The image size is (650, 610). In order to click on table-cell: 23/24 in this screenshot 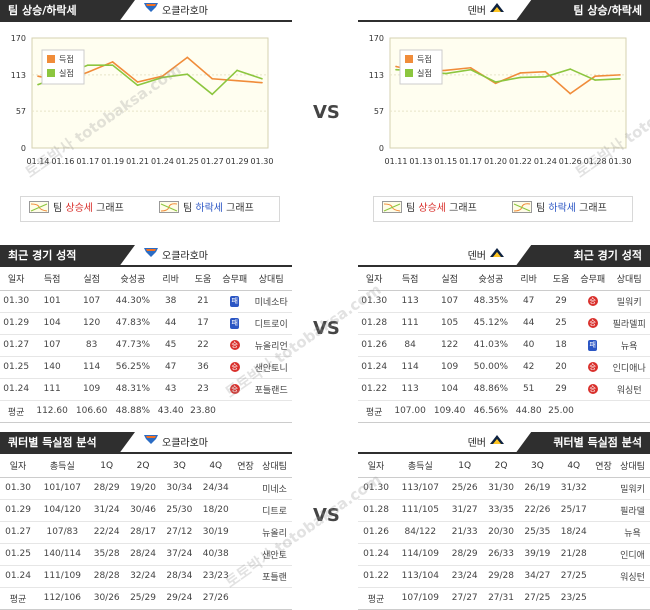, I will do `click(464, 576)`.